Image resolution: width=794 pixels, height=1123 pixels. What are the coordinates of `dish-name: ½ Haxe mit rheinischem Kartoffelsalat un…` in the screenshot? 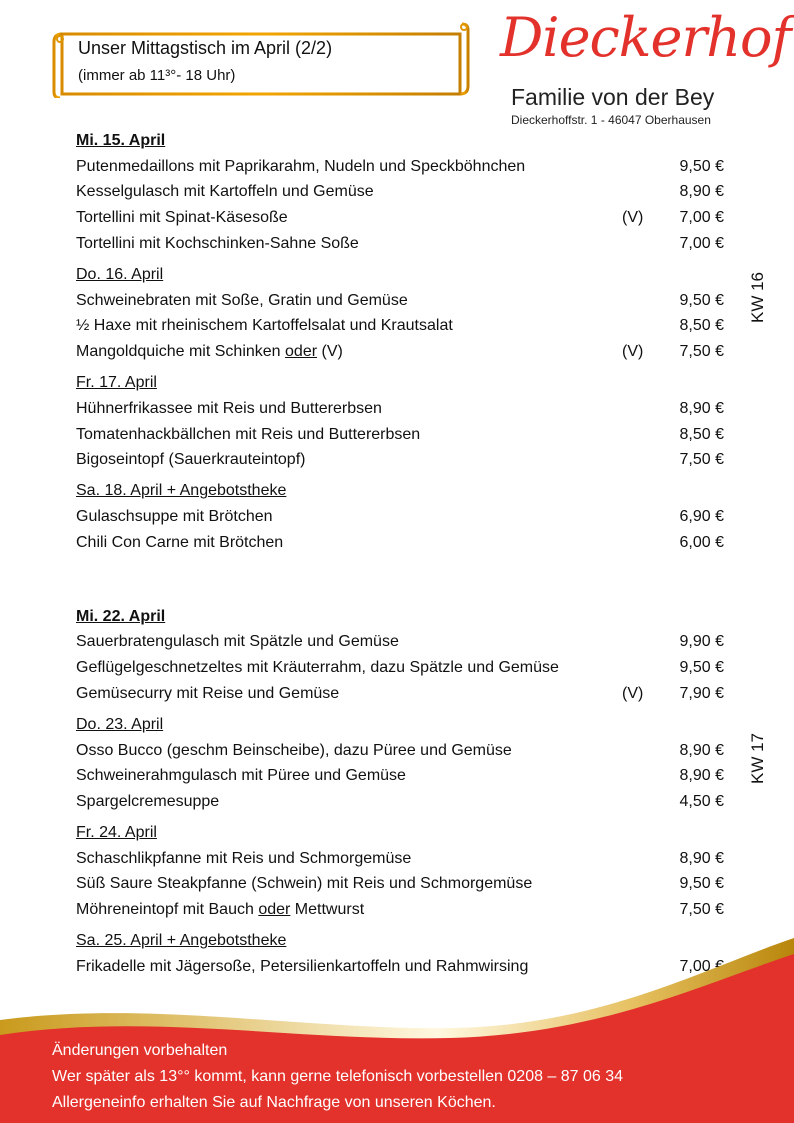 It's located at (264, 325).